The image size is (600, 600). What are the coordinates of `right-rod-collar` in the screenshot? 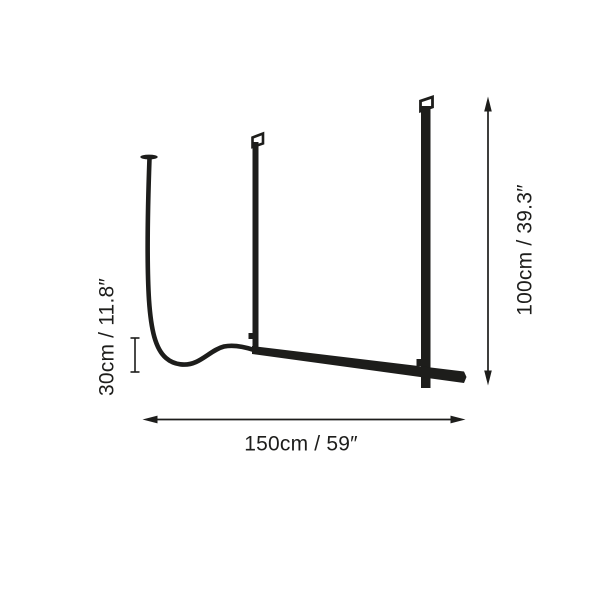 It's located at (419, 362).